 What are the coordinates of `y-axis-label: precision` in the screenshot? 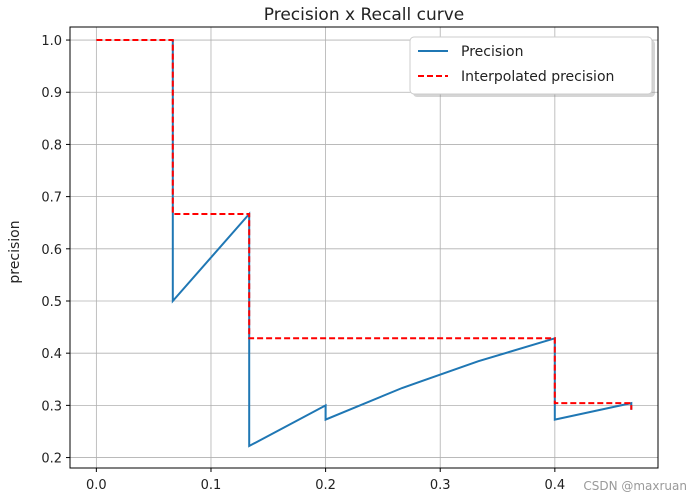 It's located at (15, 251).